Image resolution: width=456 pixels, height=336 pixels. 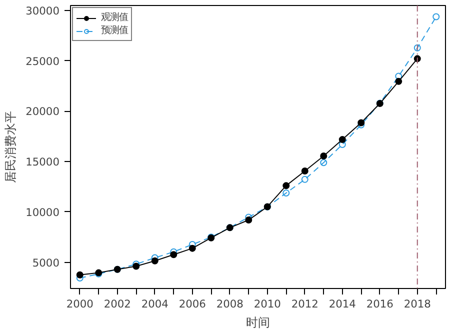 I want to click on legend-label: 观测值, so click(x=114, y=17).